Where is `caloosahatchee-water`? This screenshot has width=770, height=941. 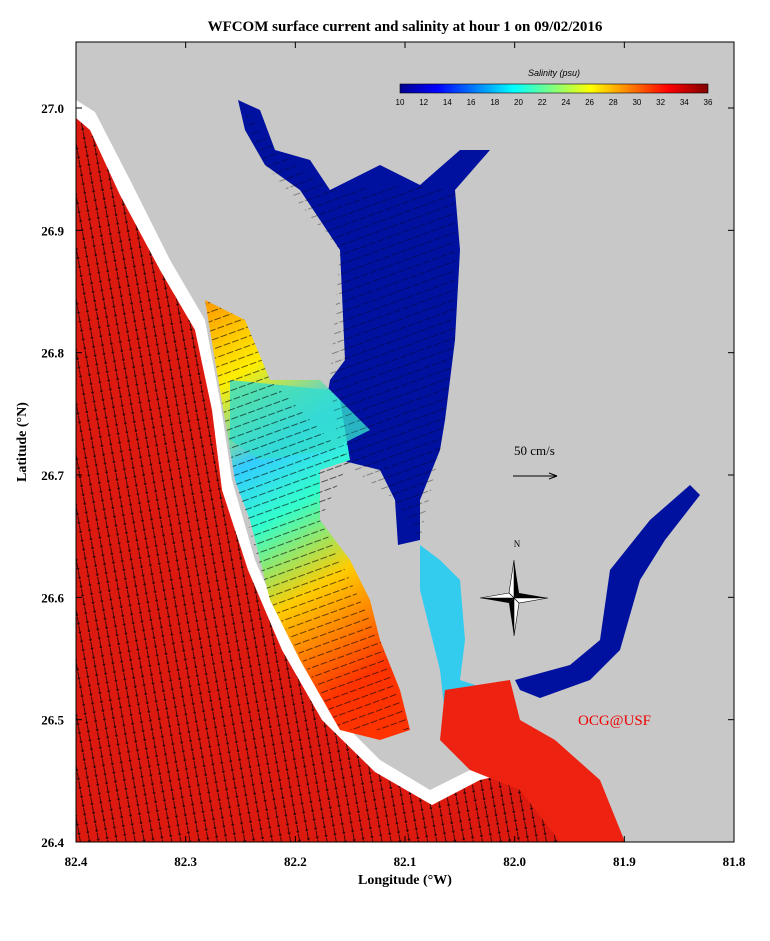
caloosahatchee-water is located at coordinates (460, 632).